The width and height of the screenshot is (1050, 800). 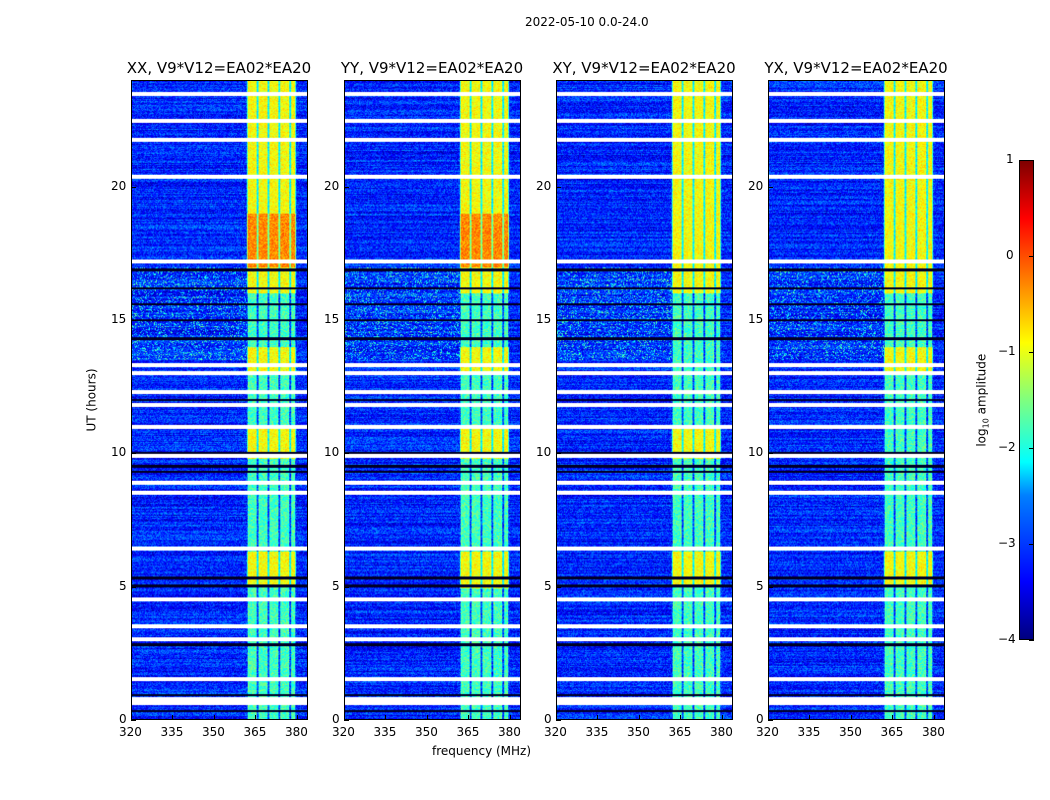 I want to click on colorbar-tick-label: 1, so click(x=1010, y=159).